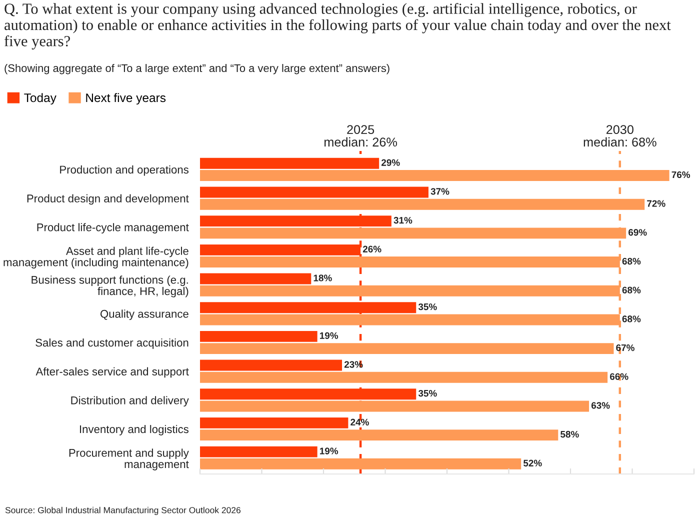 Image resolution: width=696 pixels, height=522 pixels. What do you see at coordinates (532, 463) in the screenshot?
I see `data-label: 52%` at bounding box center [532, 463].